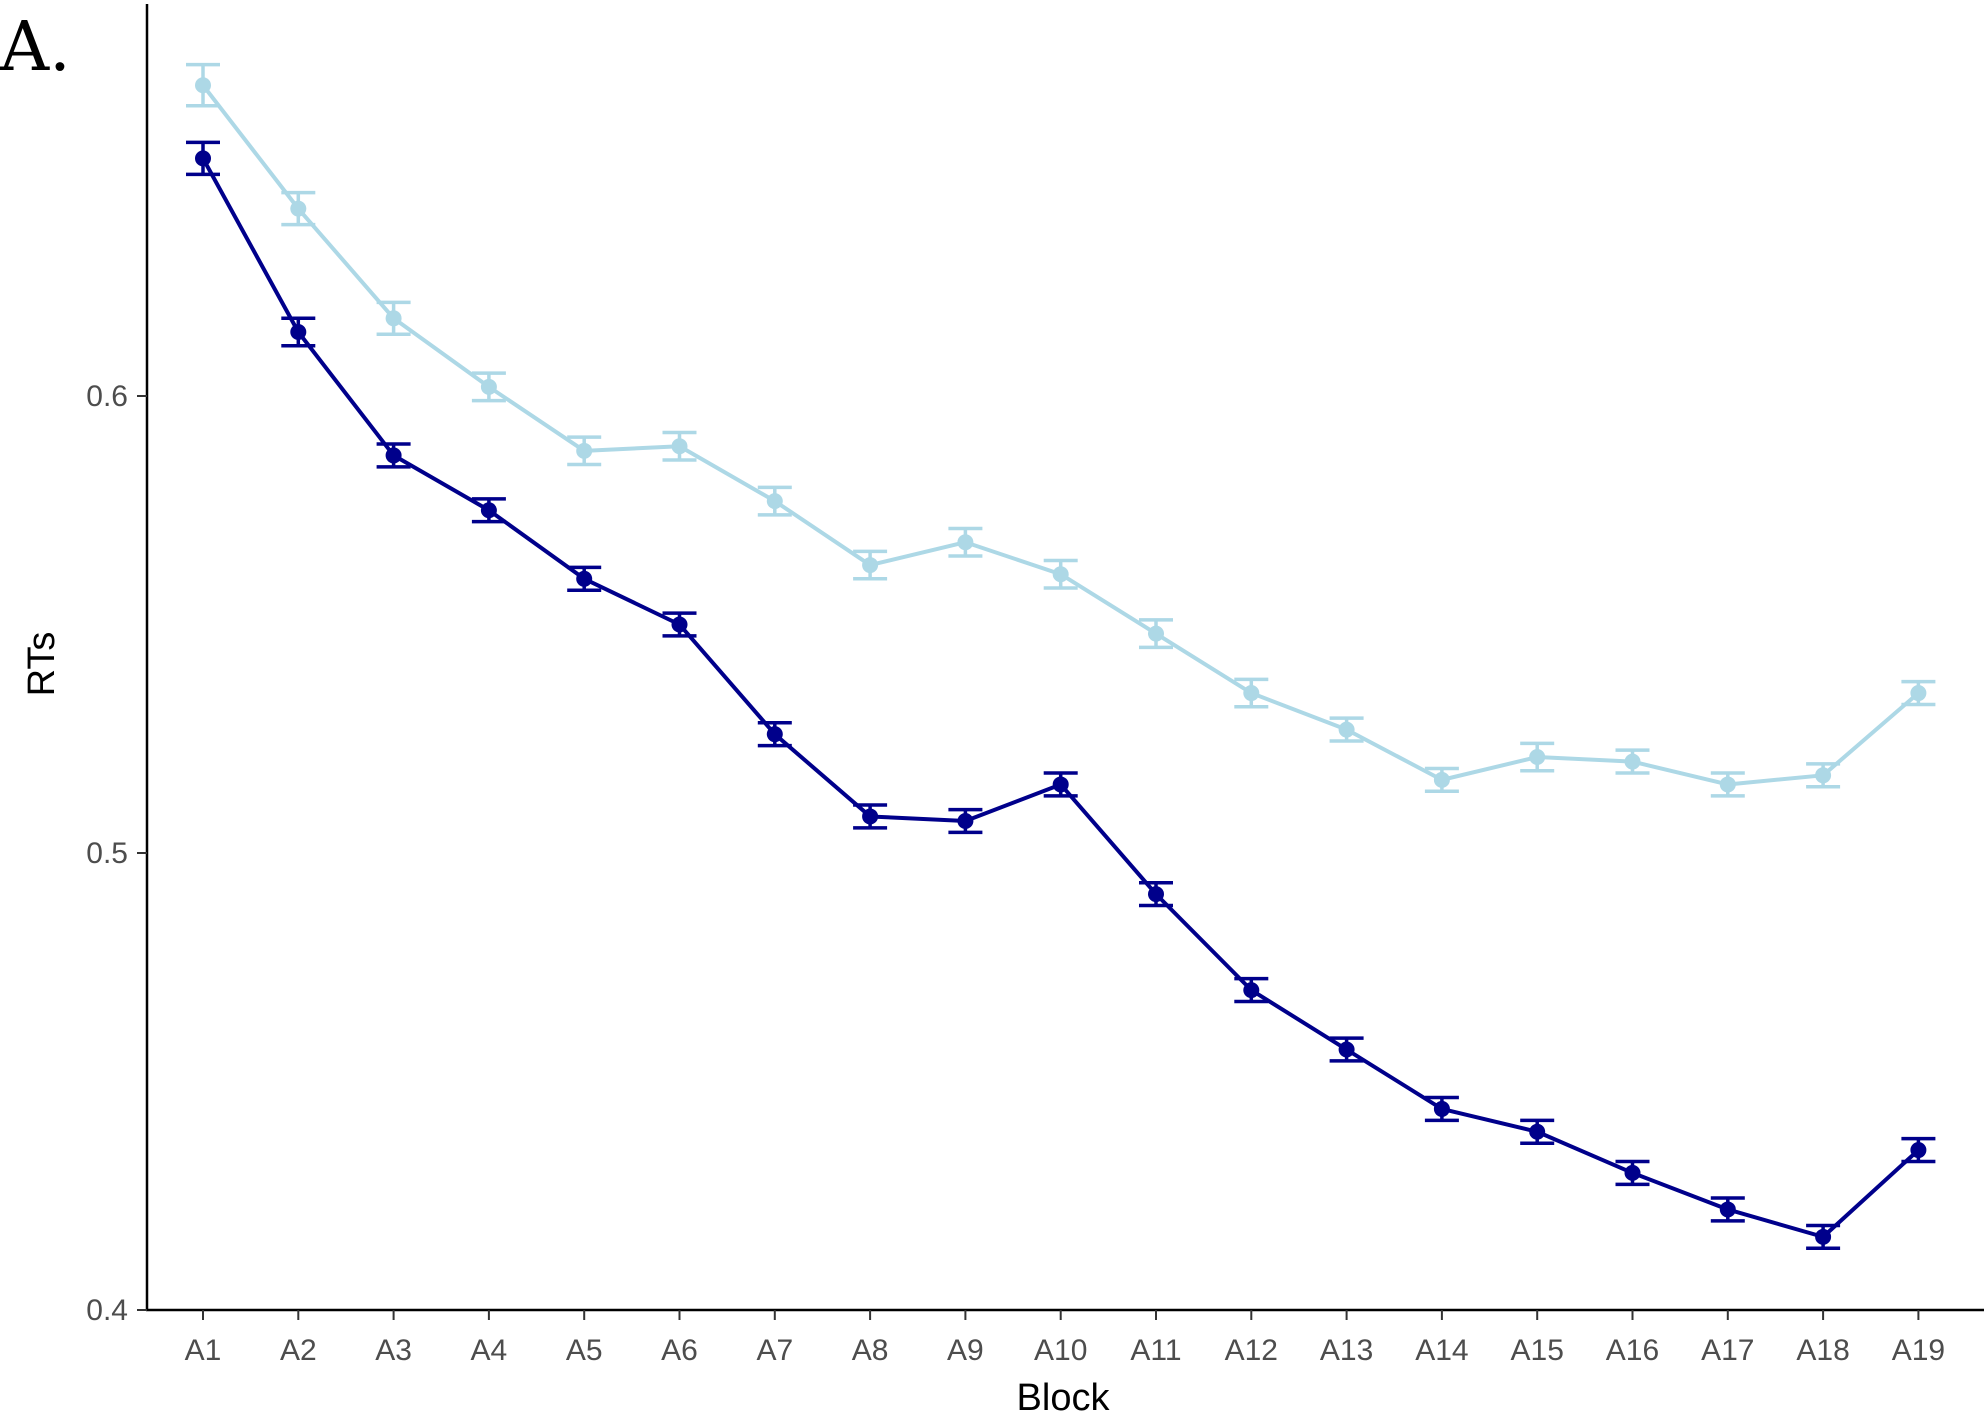 The width and height of the screenshot is (1984, 1415). What do you see at coordinates (1155, 1350) in the screenshot?
I see `x-tick-label: A11` at bounding box center [1155, 1350].